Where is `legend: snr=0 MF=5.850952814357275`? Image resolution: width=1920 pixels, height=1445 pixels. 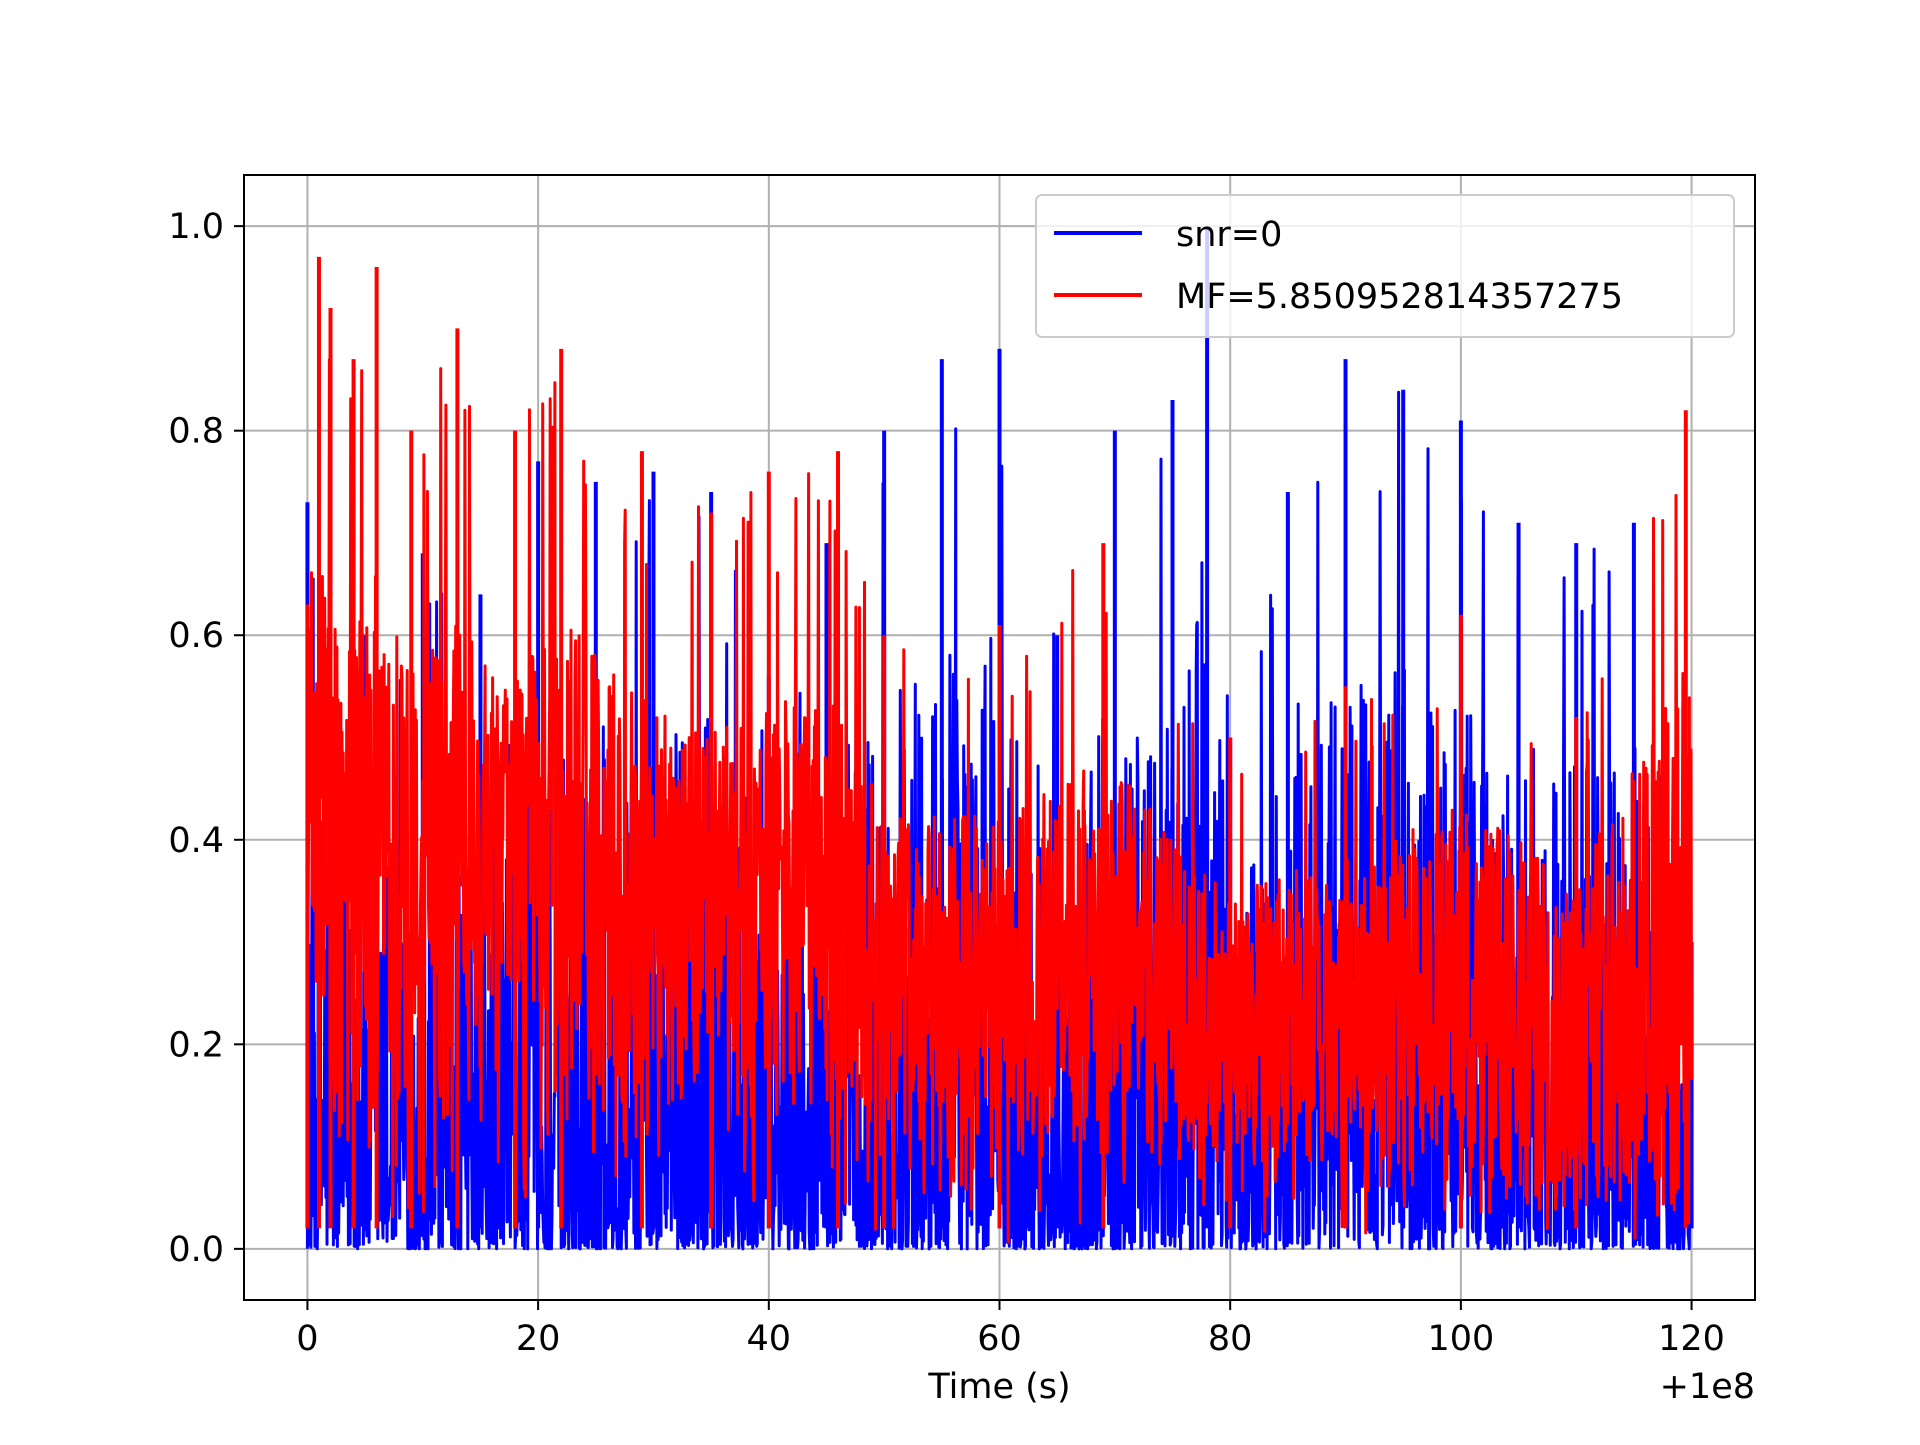 legend: snr=0 MF=5.850952814357275 is located at coordinates (1385, 266).